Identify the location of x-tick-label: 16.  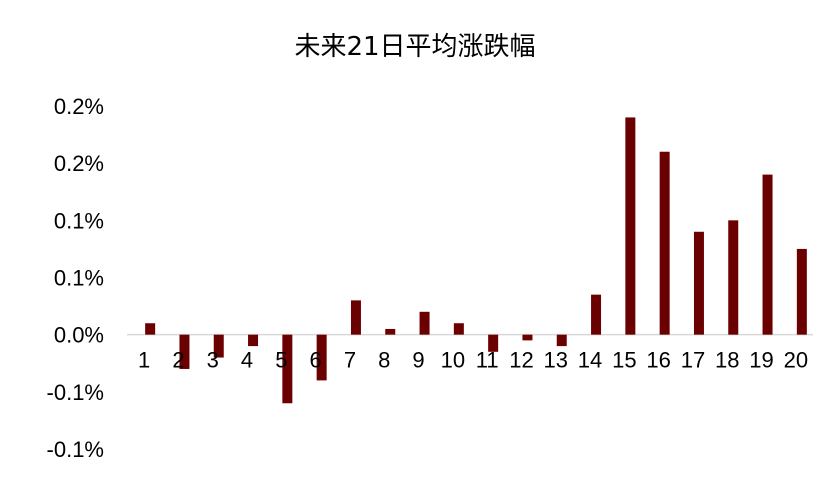
(658, 360).